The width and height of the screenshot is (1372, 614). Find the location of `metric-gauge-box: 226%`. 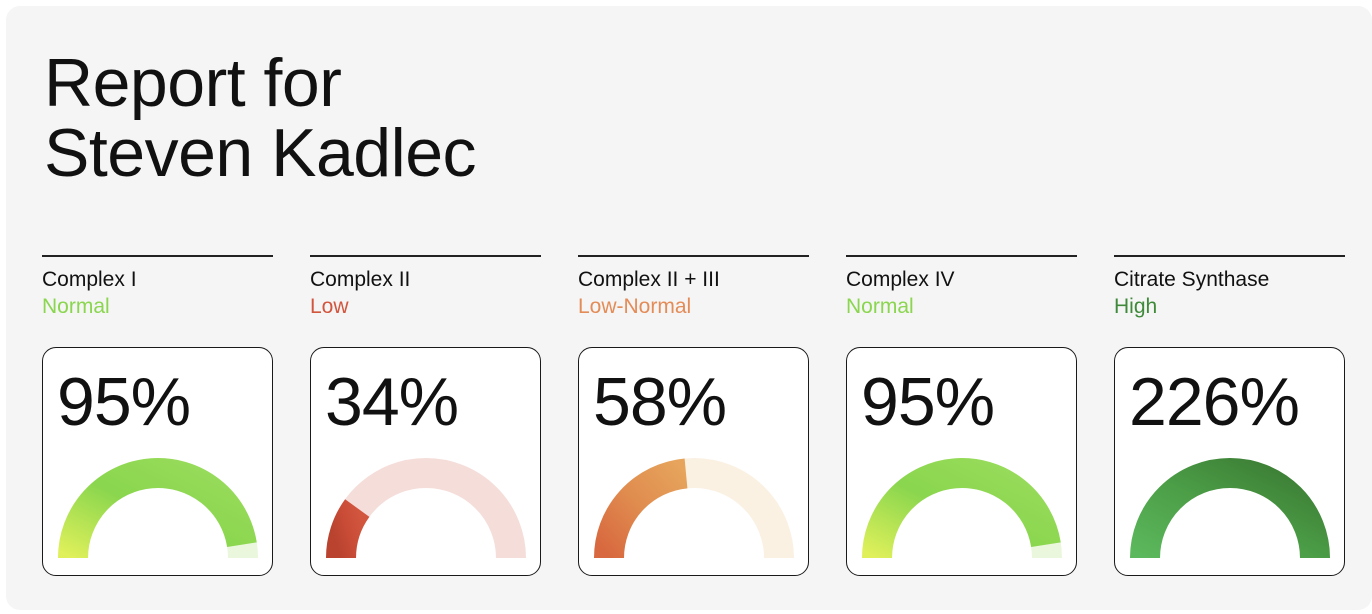

metric-gauge-box: 226% is located at coordinates (1229, 461).